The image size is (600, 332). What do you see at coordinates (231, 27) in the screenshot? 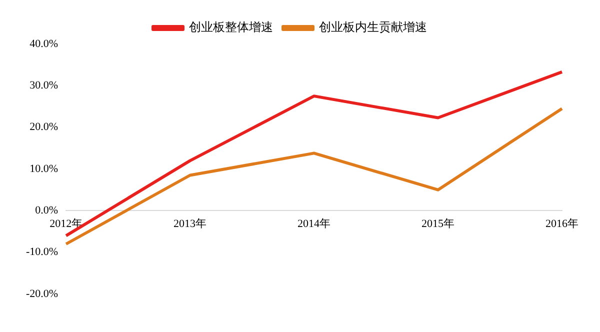
I see `legend-label: 创业板整体增速` at bounding box center [231, 27].